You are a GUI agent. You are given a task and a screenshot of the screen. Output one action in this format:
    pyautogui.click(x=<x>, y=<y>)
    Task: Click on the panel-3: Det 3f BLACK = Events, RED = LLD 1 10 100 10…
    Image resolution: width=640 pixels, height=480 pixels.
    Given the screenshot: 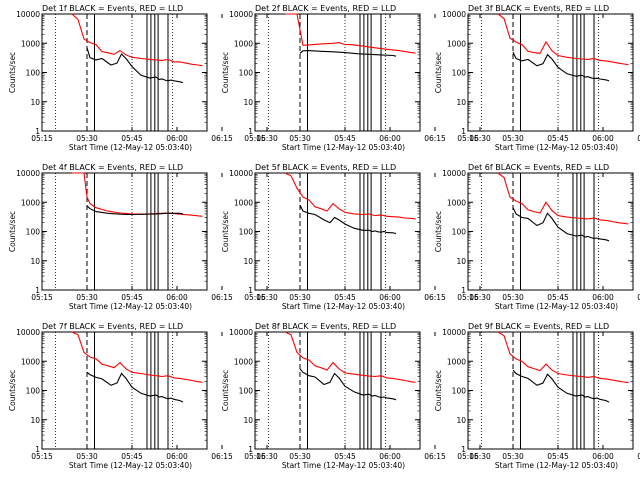 What is the action you would take?
    pyautogui.click(x=537, y=78)
    